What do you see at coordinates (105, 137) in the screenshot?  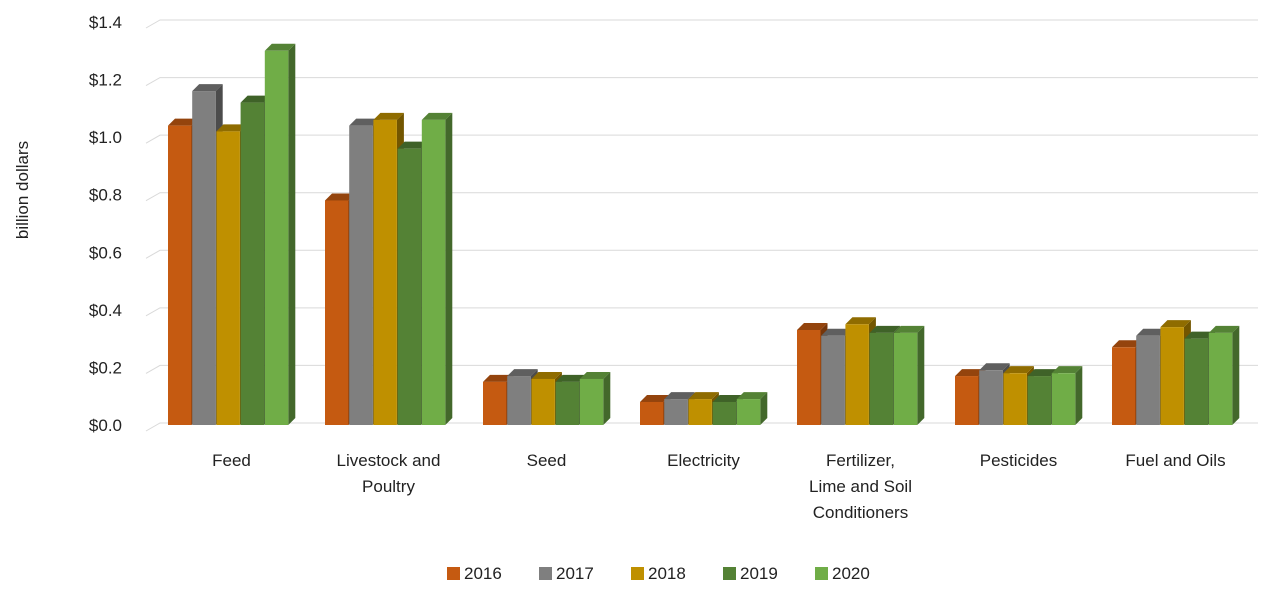 I see `y-tick-label: $1.0` at bounding box center [105, 137].